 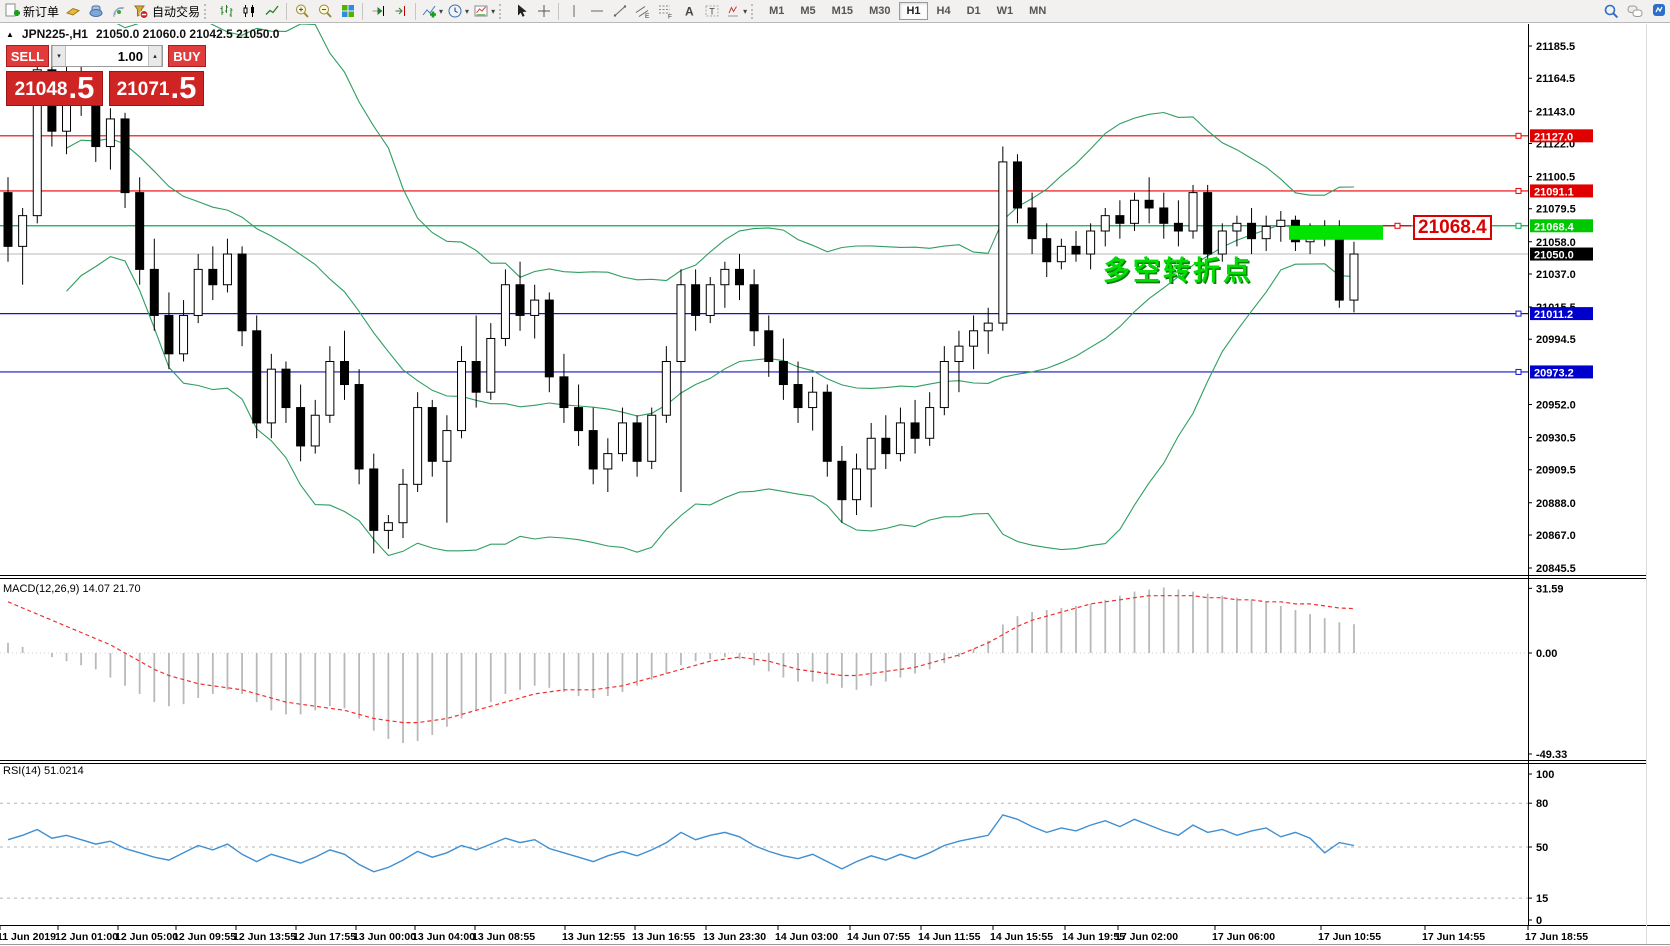 What do you see at coordinates (1539, 921) in the screenshot?
I see `svg-text: 0` at bounding box center [1539, 921].